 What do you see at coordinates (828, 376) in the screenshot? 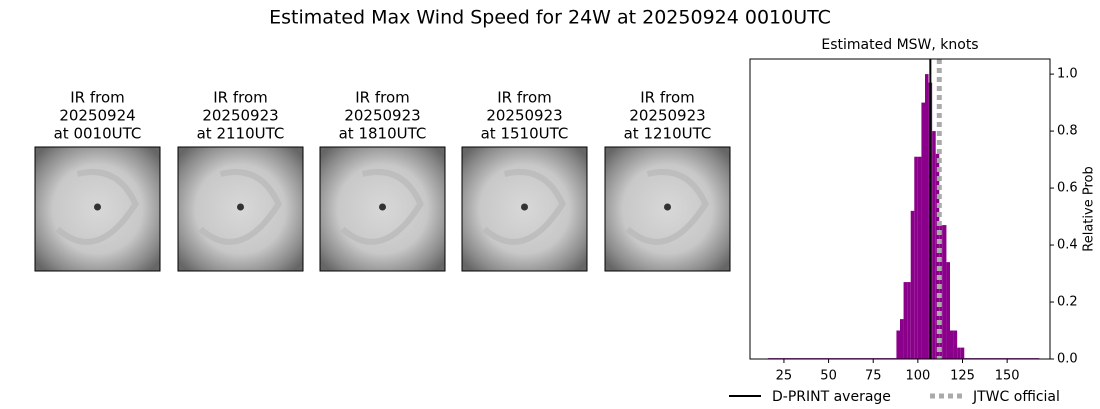
I see `x-tick-label: 50` at bounding box center [828, 376].